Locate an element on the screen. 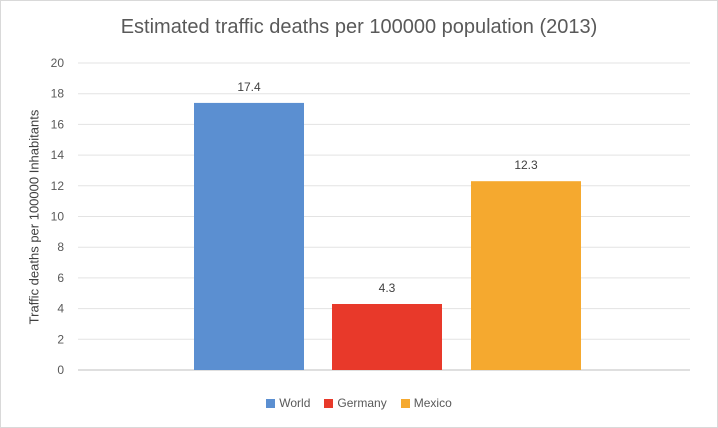 The image size is (718, 428). data-label-germany: 4.3 is located at coordinates (387, 288).